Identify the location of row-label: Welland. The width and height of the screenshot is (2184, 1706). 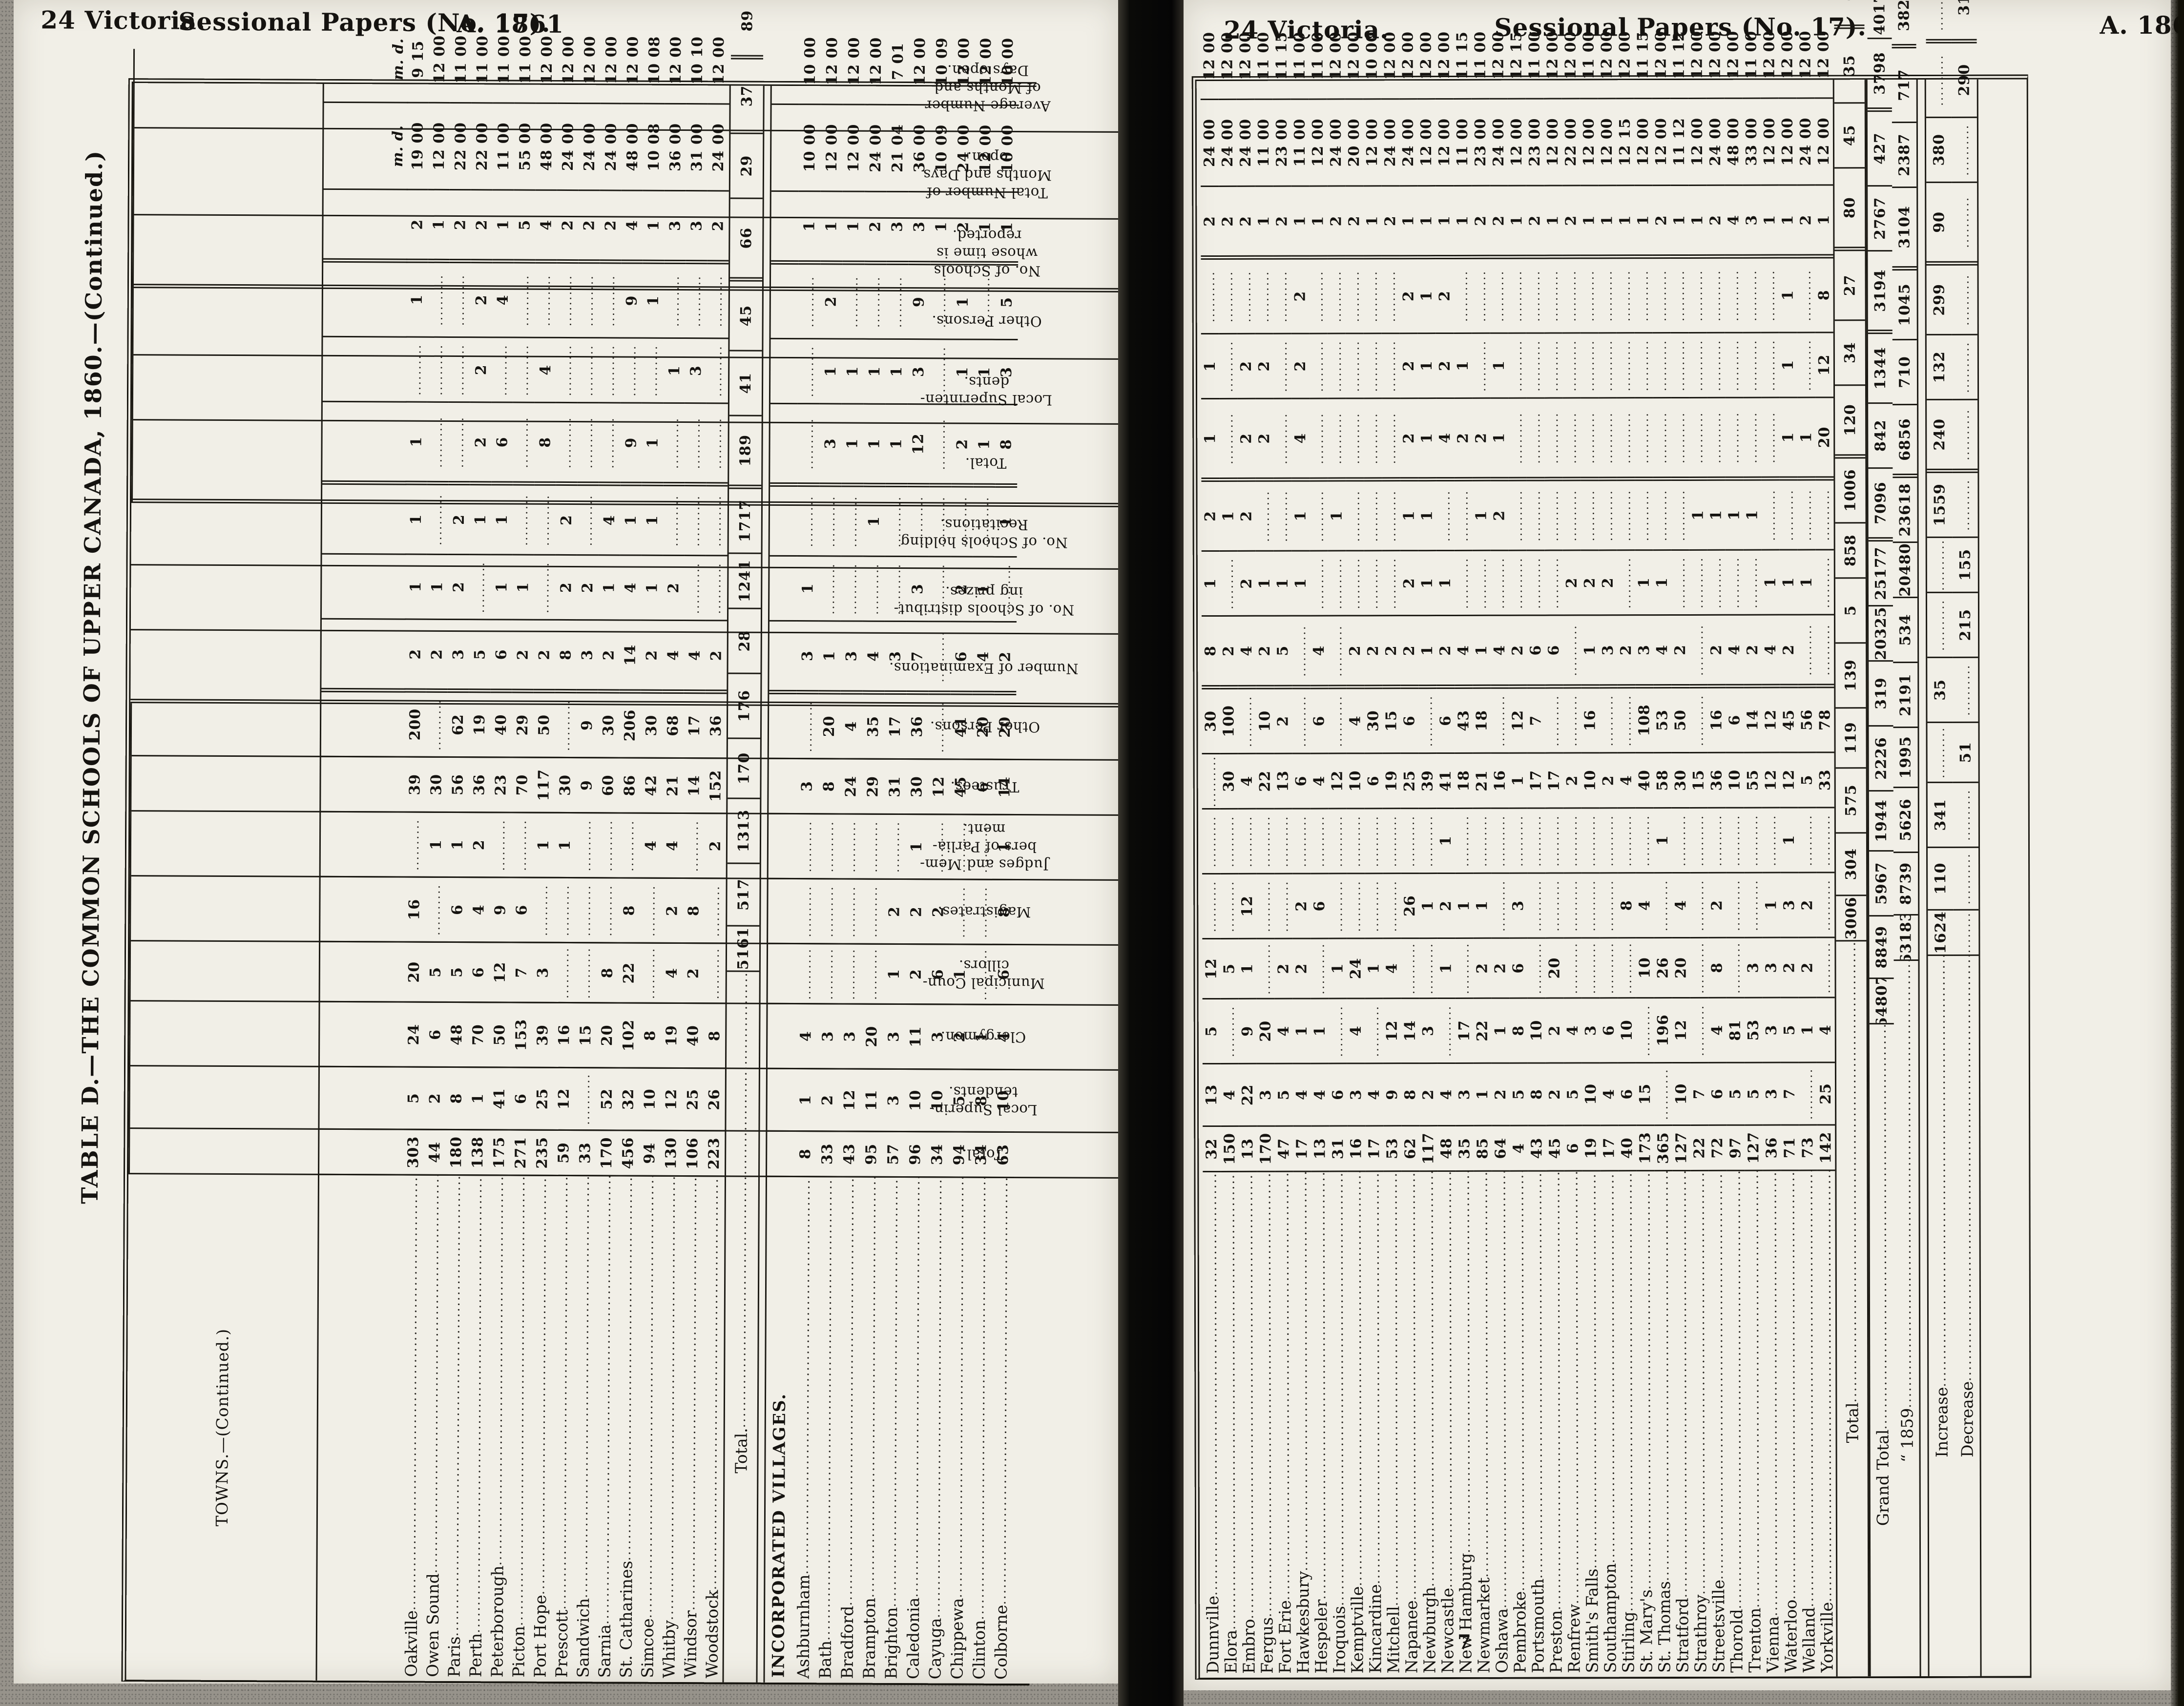
(1808, 1424).